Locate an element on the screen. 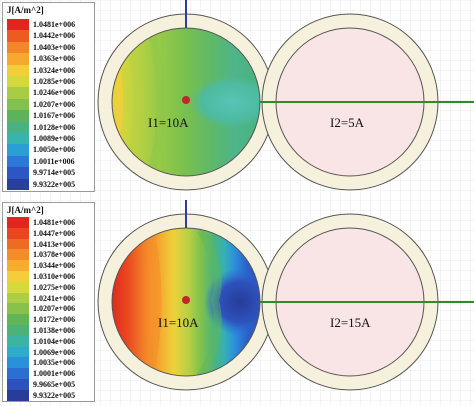 This screenshot has width=474, height=406. legend-label: 1.0413e+006 is located at coordinates (54, 244).